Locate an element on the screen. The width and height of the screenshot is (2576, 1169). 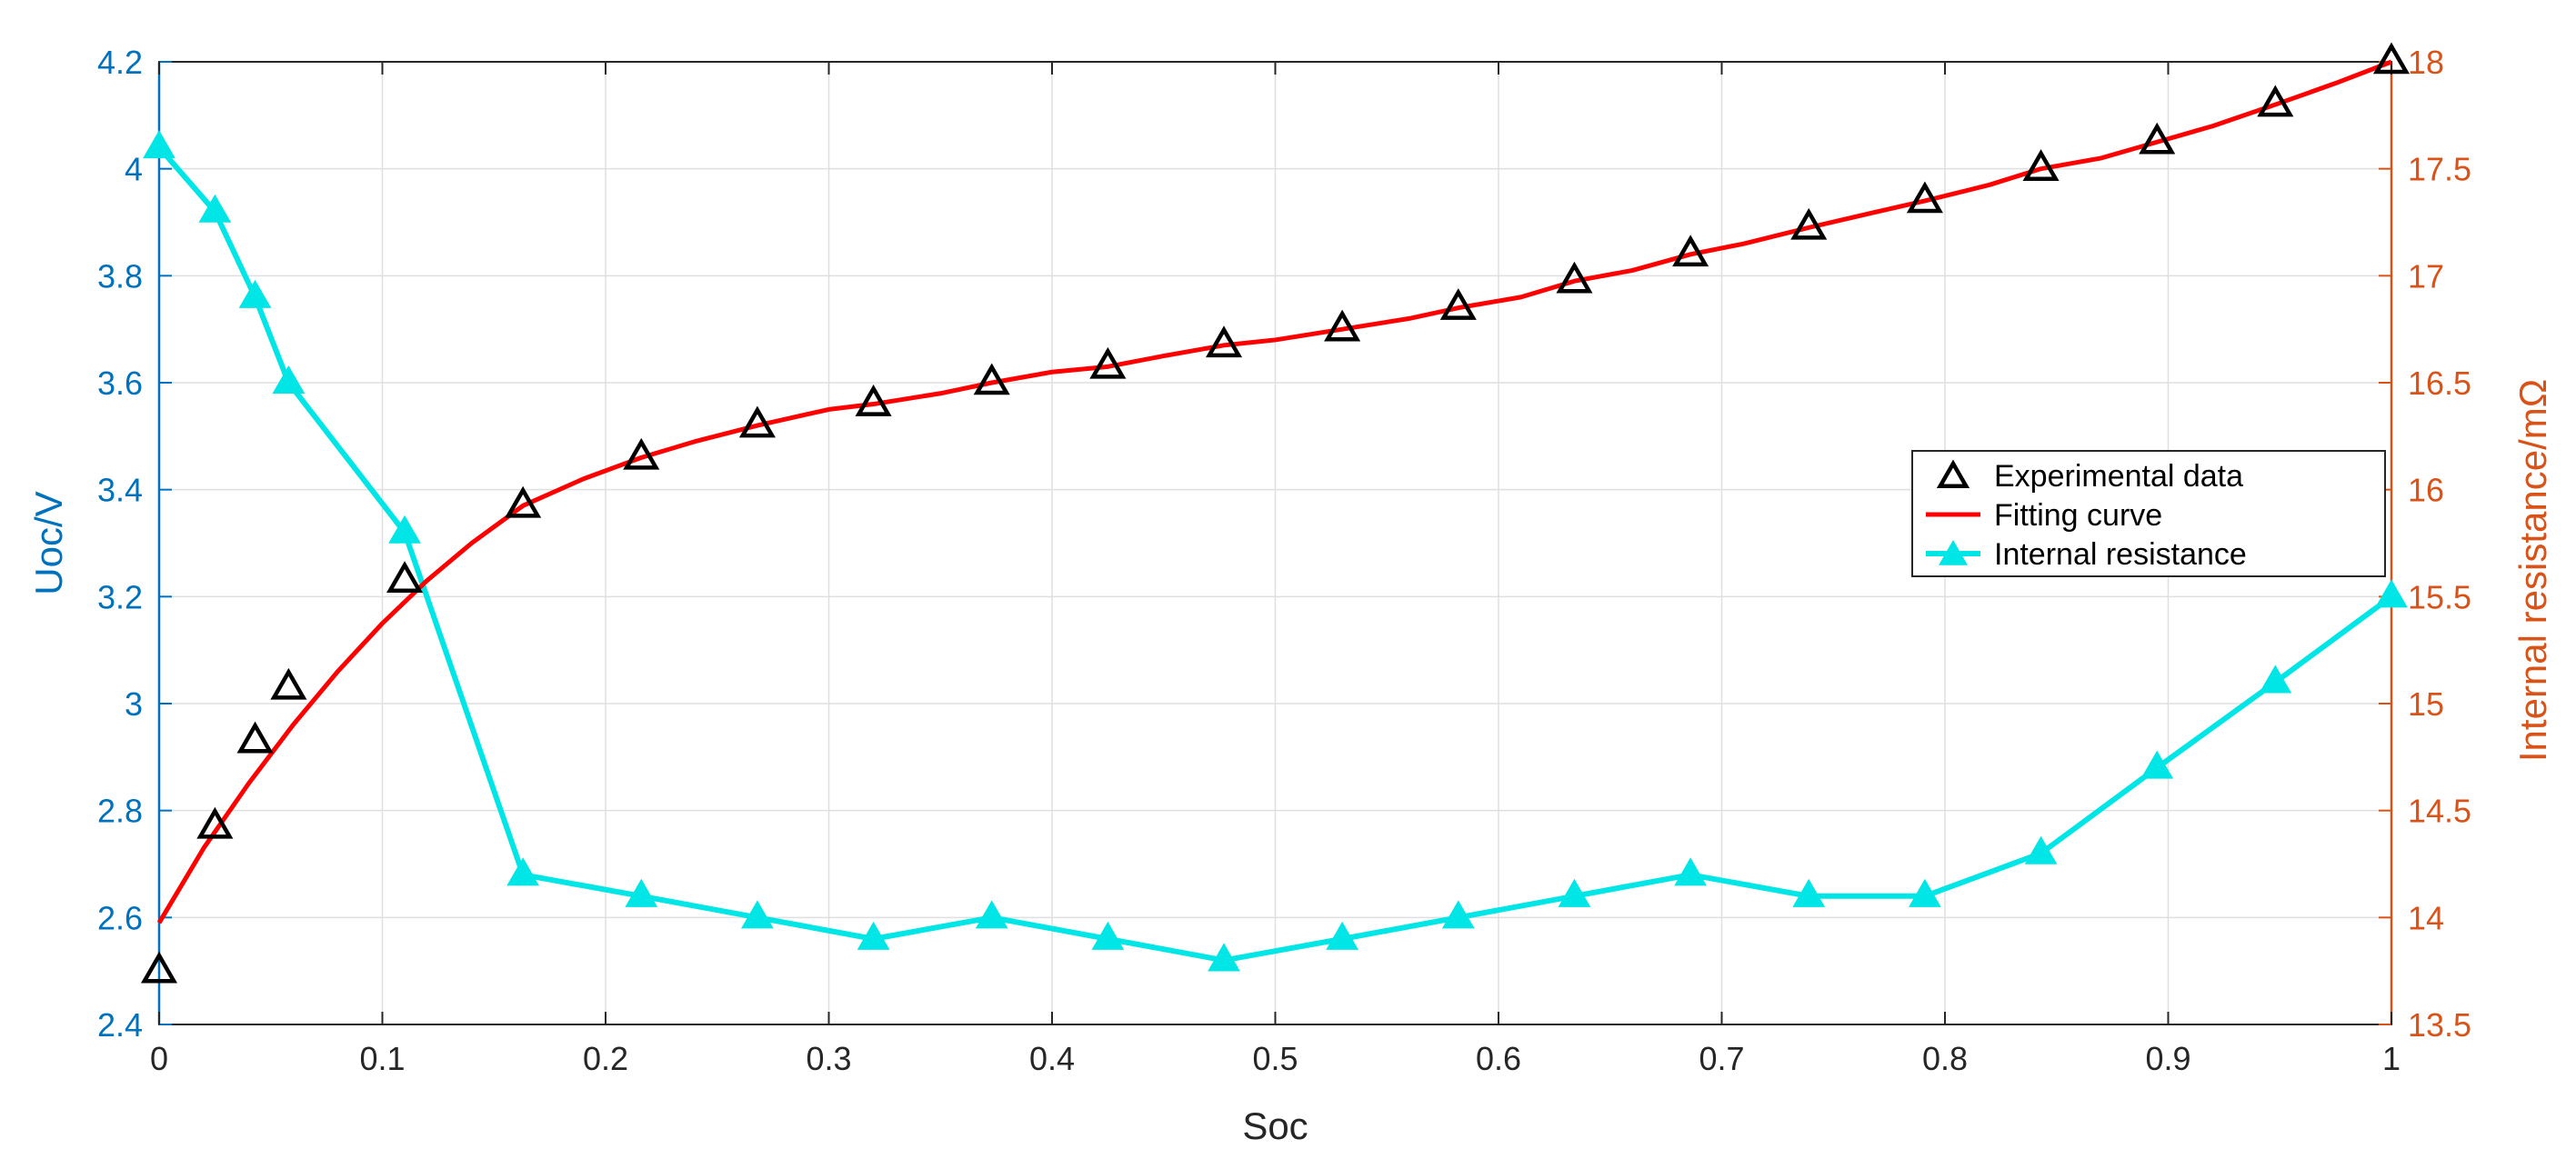
x-tick-label: 0.6 is located at coordinates (1498, 1059).